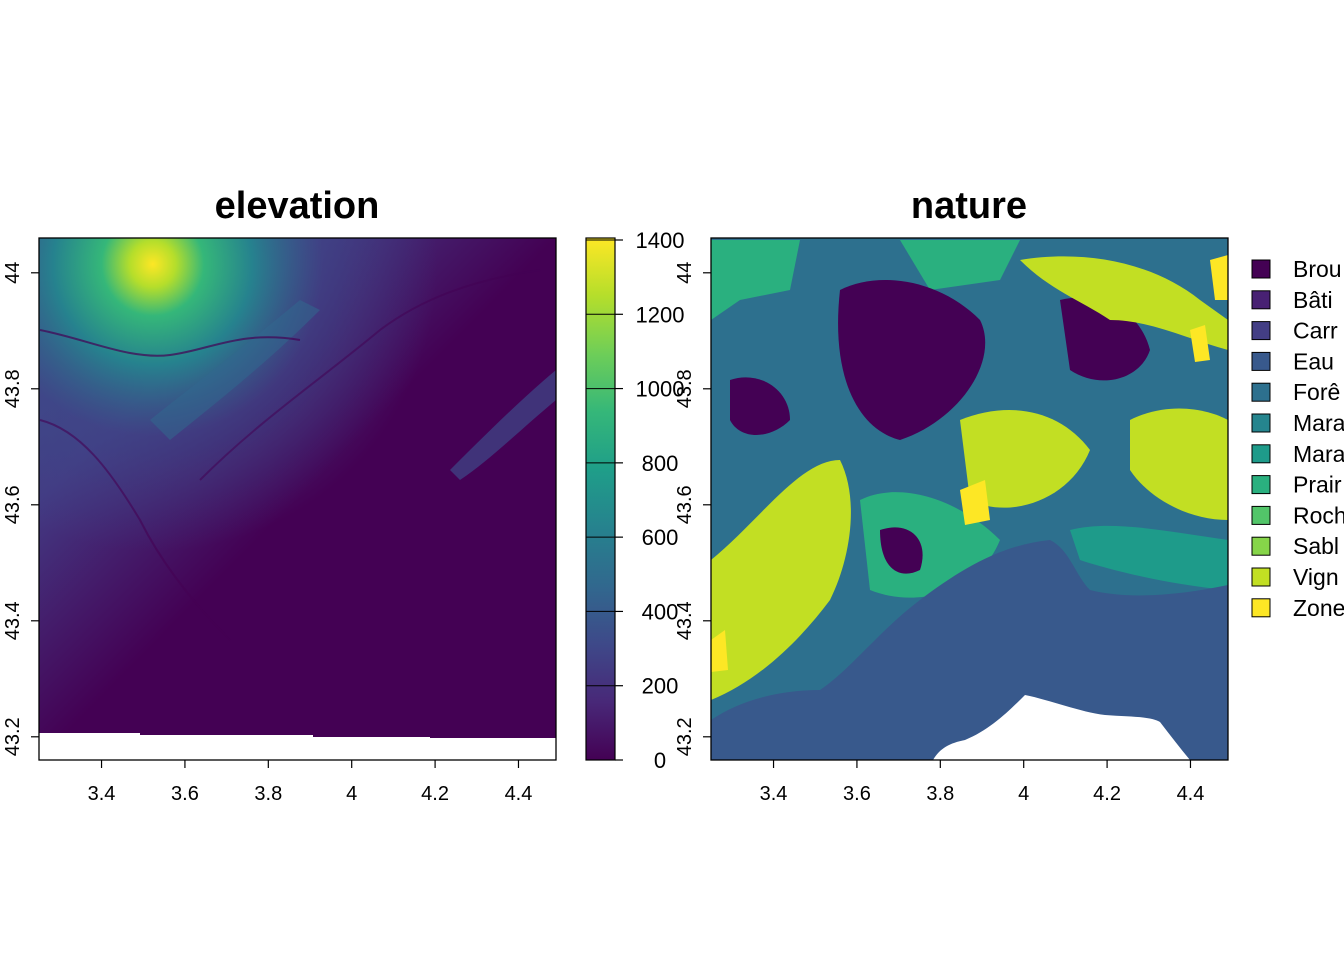 This screenshot has height=960, width=1344. Describe the element at coordinates (660, 686) in the screenshot. I see `colorbar-tick-label: 200` at that location.